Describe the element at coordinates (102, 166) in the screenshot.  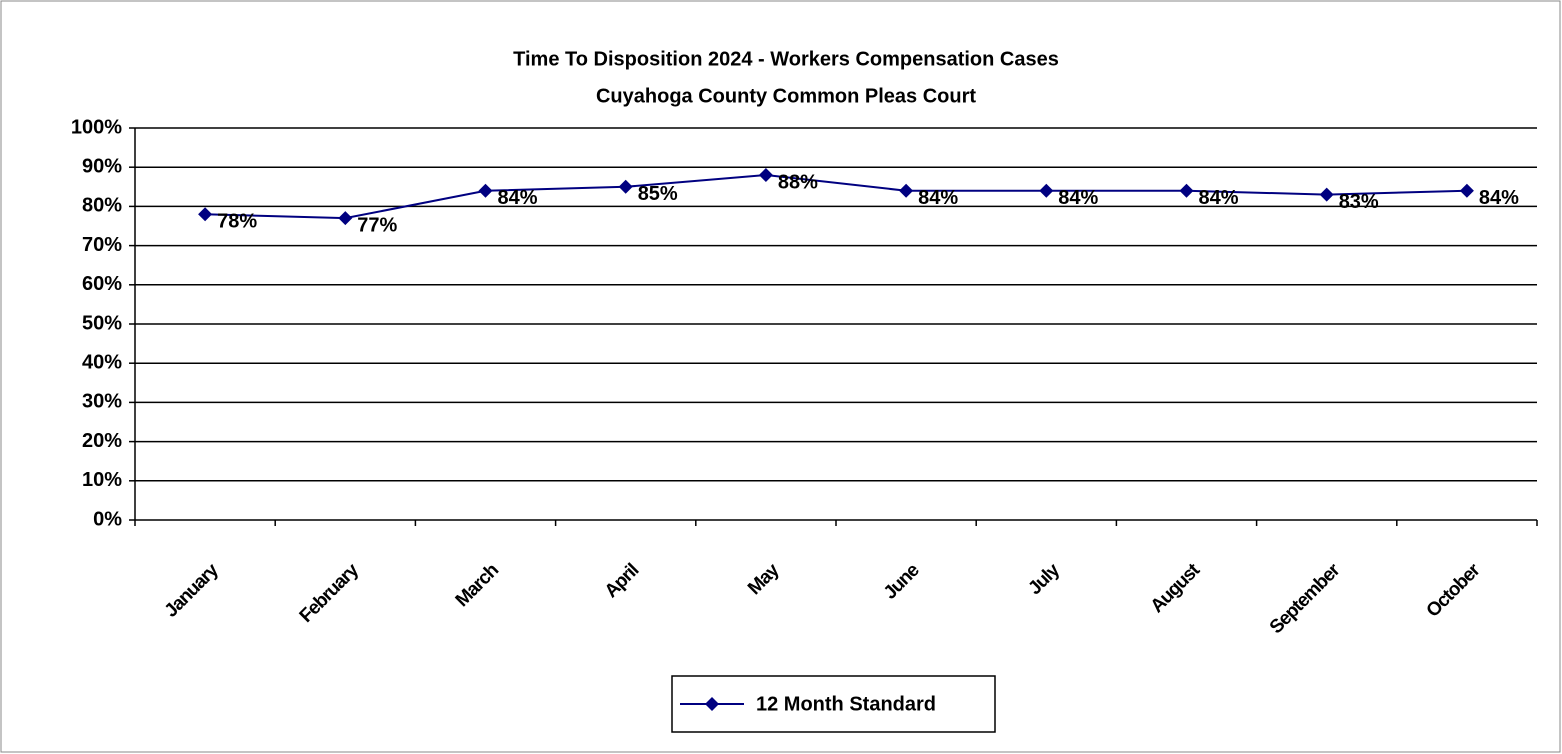
I see `y-tick-label: 90%` at that location.